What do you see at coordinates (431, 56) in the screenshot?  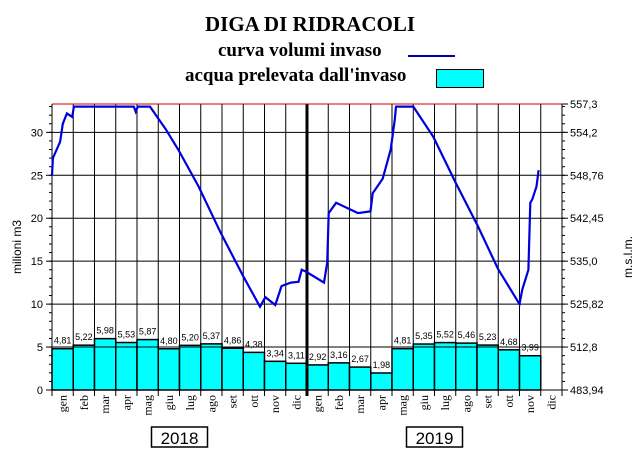 I see `legend-line-swatch` at bounding box center [431, 56].